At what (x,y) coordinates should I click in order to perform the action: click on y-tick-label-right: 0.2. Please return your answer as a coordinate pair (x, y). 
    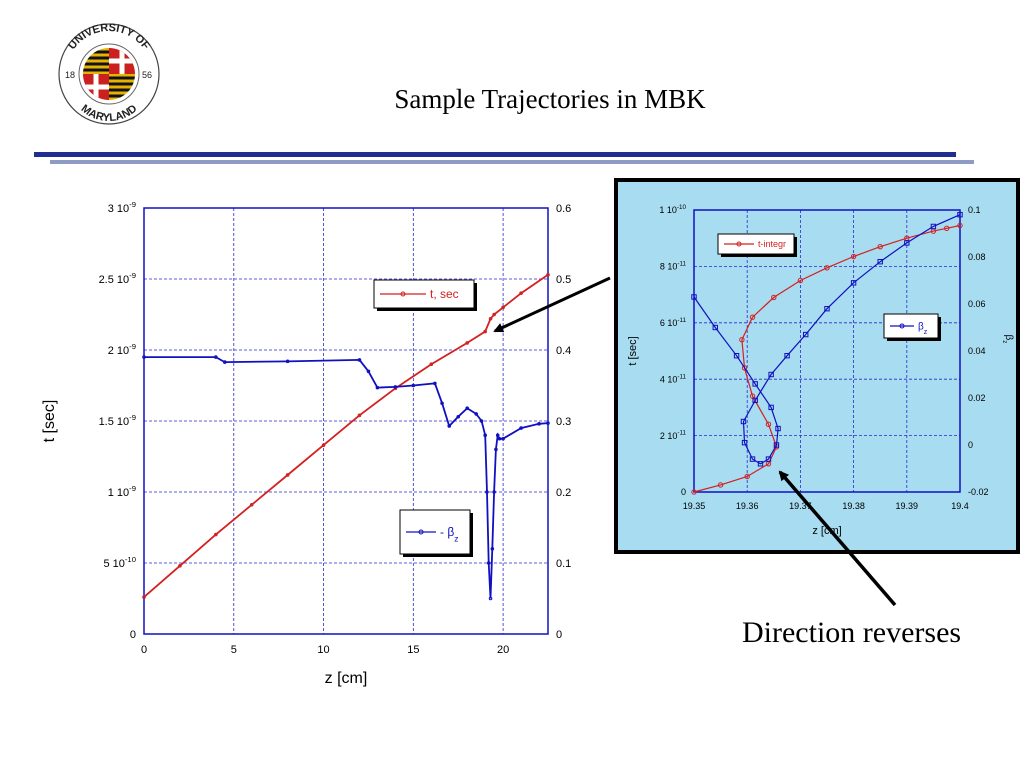
    Looking at the image, I should click on (563, 493).